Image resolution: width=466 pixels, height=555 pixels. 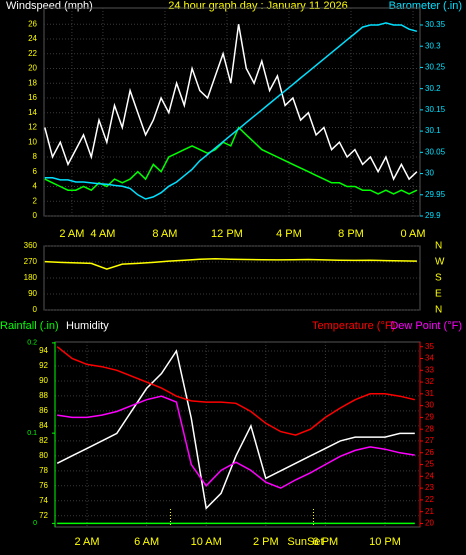 What do you see at coordinates (429, 358) in the screenshot?
I see `y2-tick-label: 34` at bounding box center [429, 358].